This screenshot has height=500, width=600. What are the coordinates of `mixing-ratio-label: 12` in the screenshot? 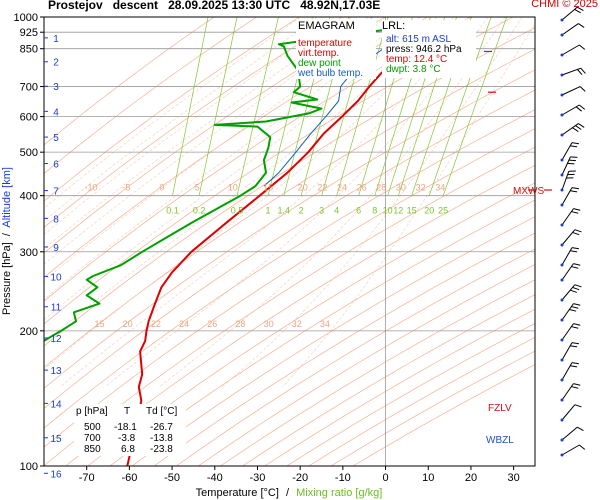 It's located at (398, 211).